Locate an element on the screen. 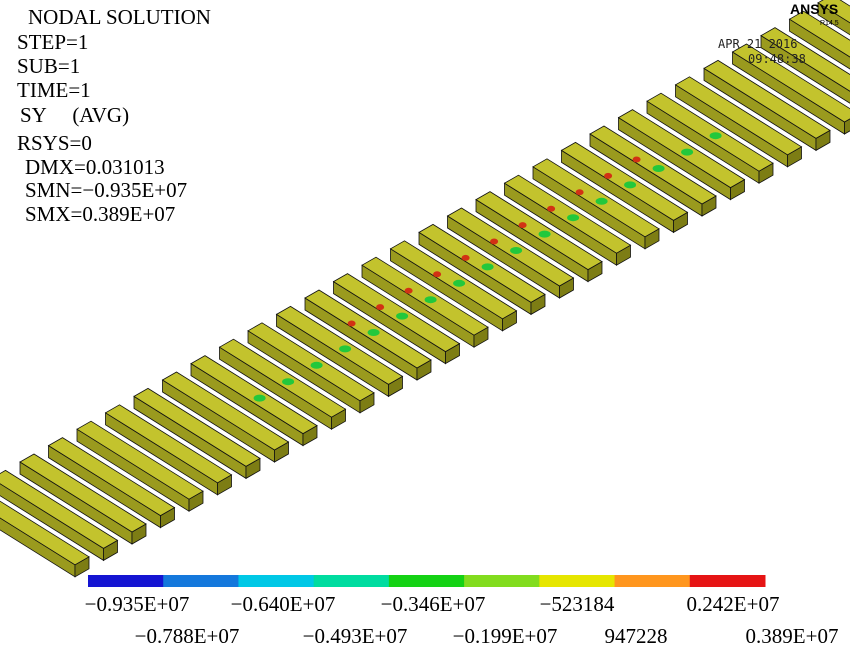 This screenshot has width=850, height=652. legend-label: −523184 is located at coordinates (577, 604).